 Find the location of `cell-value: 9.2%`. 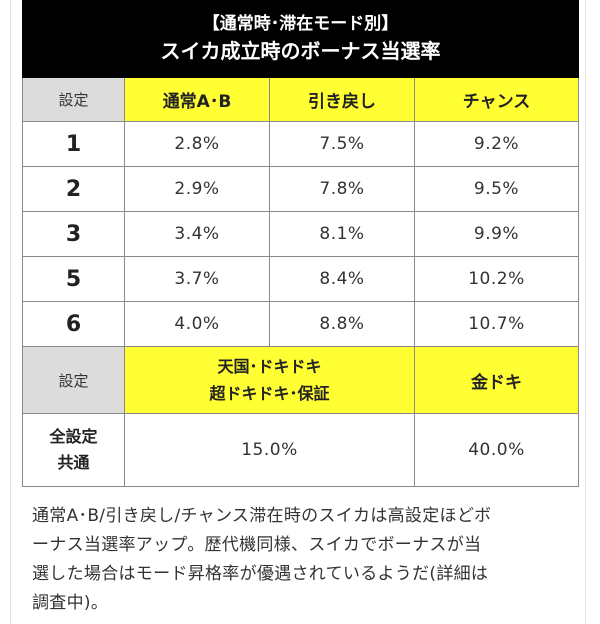

cell-value: 9.2% is located at coordinates (496, 144).